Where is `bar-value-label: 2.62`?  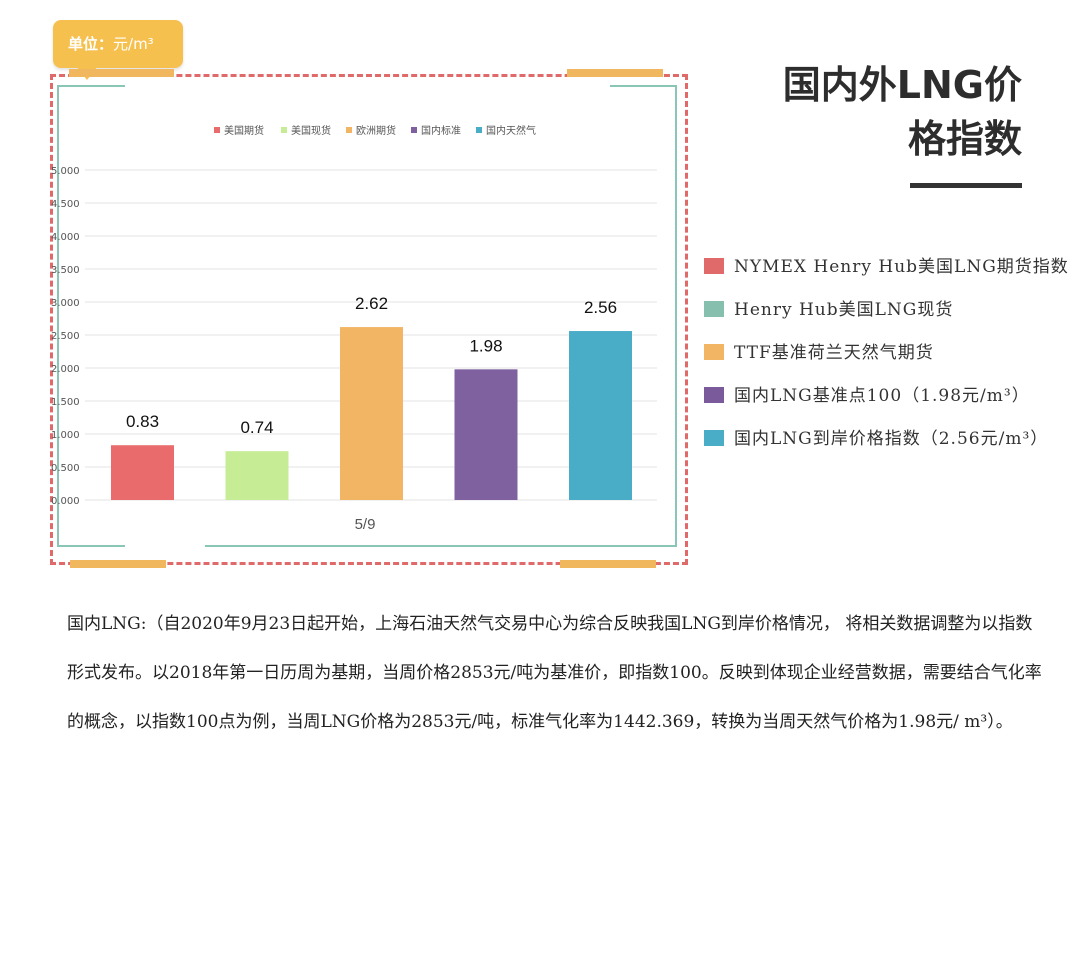 bar-value-label: 2.62 is located at coordinates (371, 303).